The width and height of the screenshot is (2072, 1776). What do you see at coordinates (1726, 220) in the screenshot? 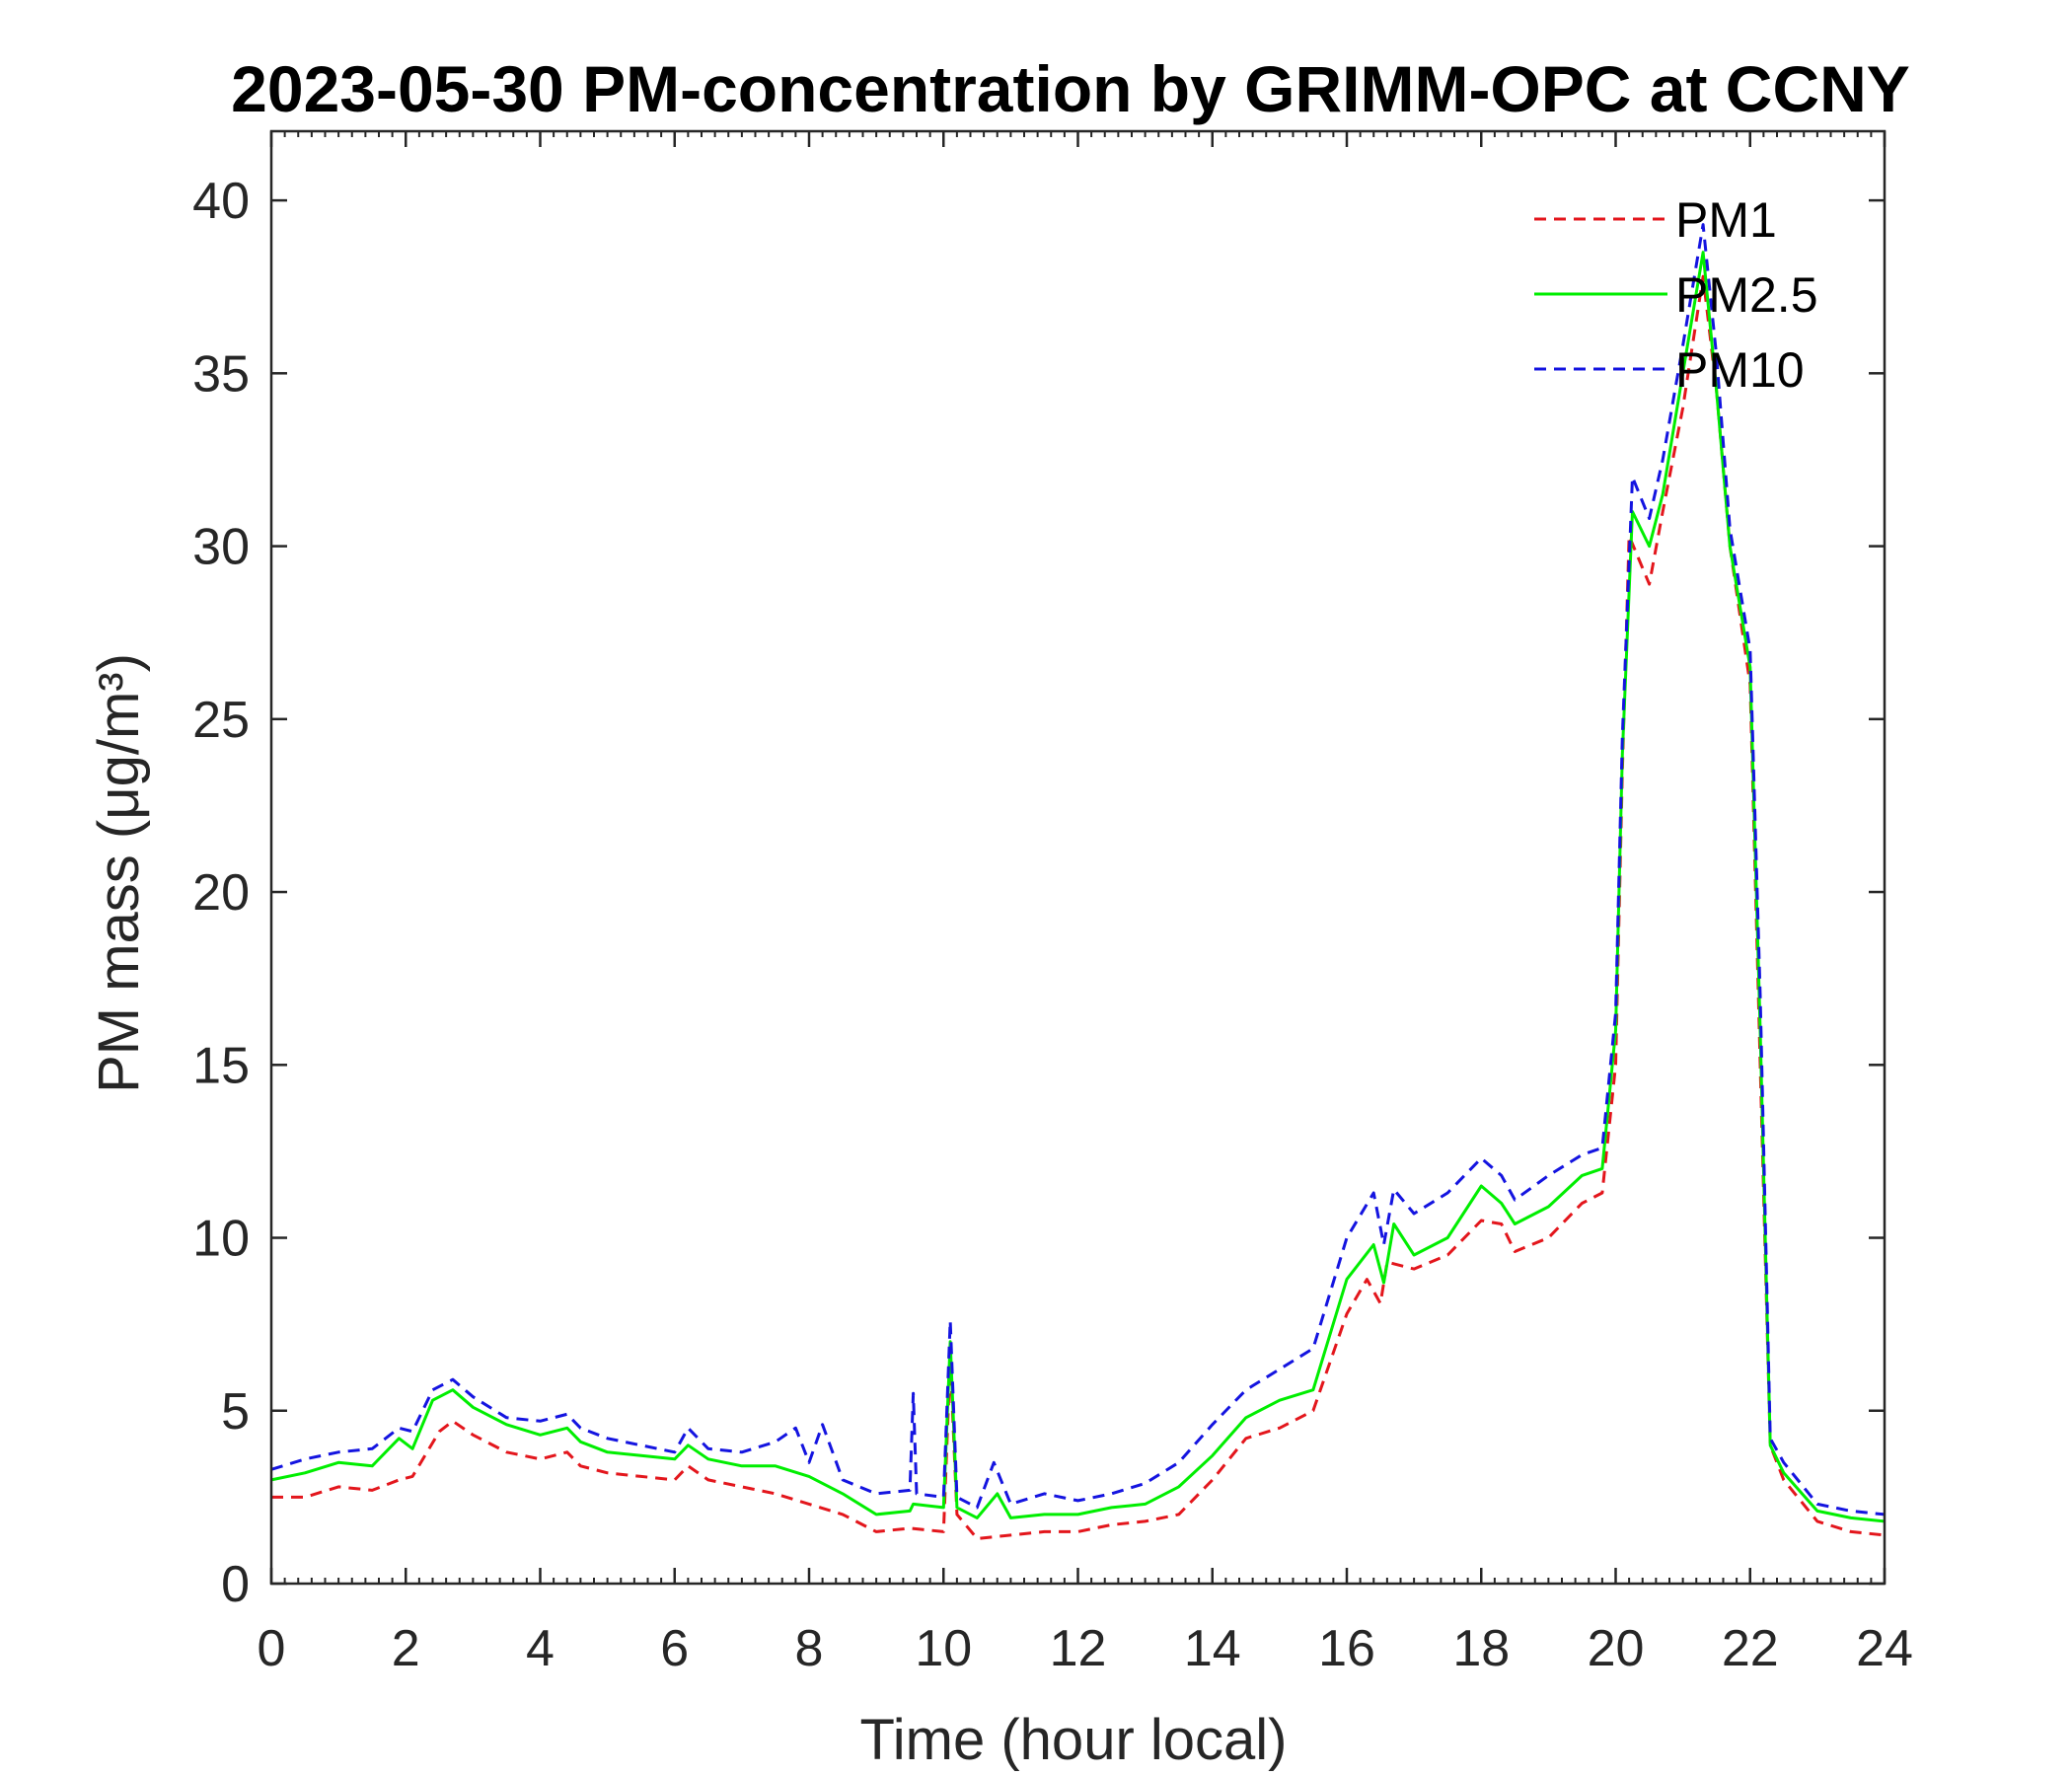
I see `legend-label: PM1` at bounding box center [1726, 220].